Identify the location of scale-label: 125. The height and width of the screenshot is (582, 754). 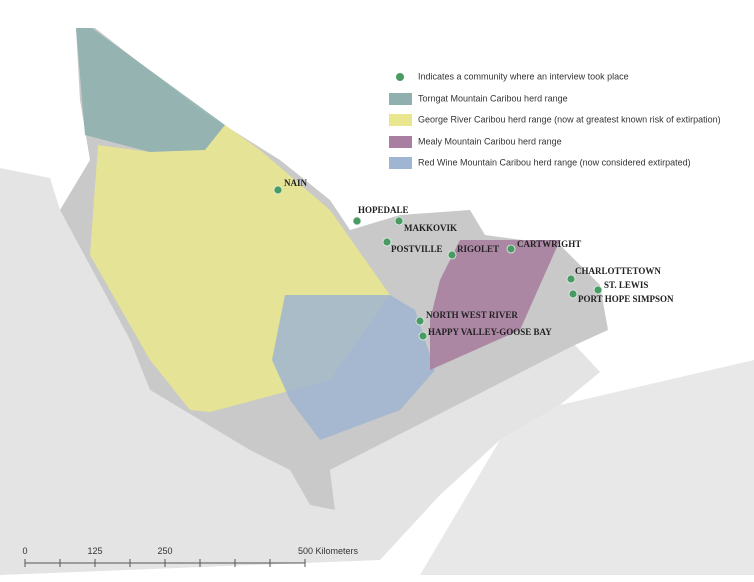
(94, 551).